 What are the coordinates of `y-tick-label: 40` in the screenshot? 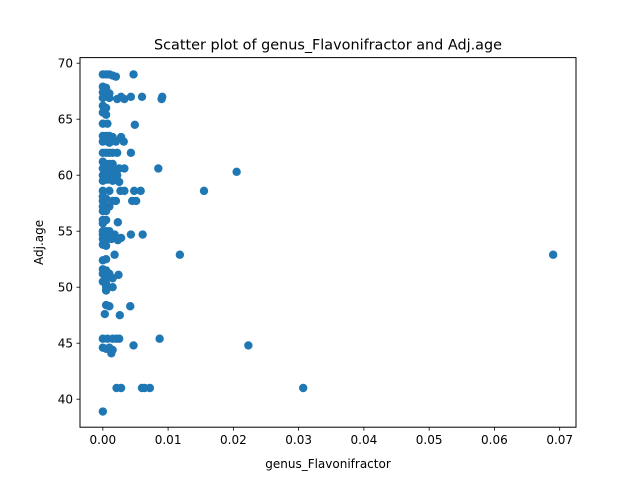 It's located at (65, 400).